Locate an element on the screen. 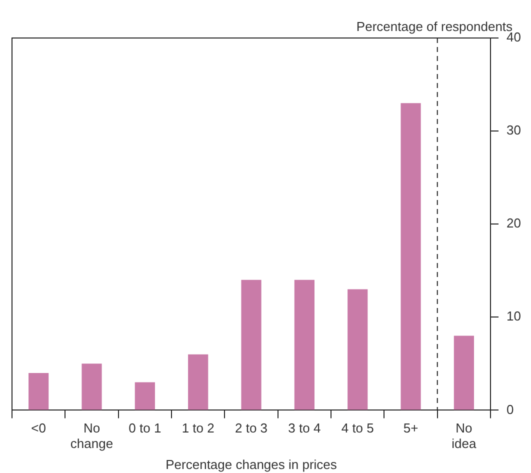 This screenshot has height=473, width=531. y-tick-label: 30 is located at coordinates (514, 130).